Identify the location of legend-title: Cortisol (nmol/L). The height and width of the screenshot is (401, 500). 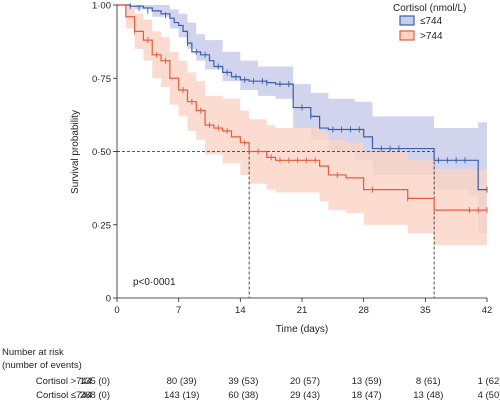
(429, 8).